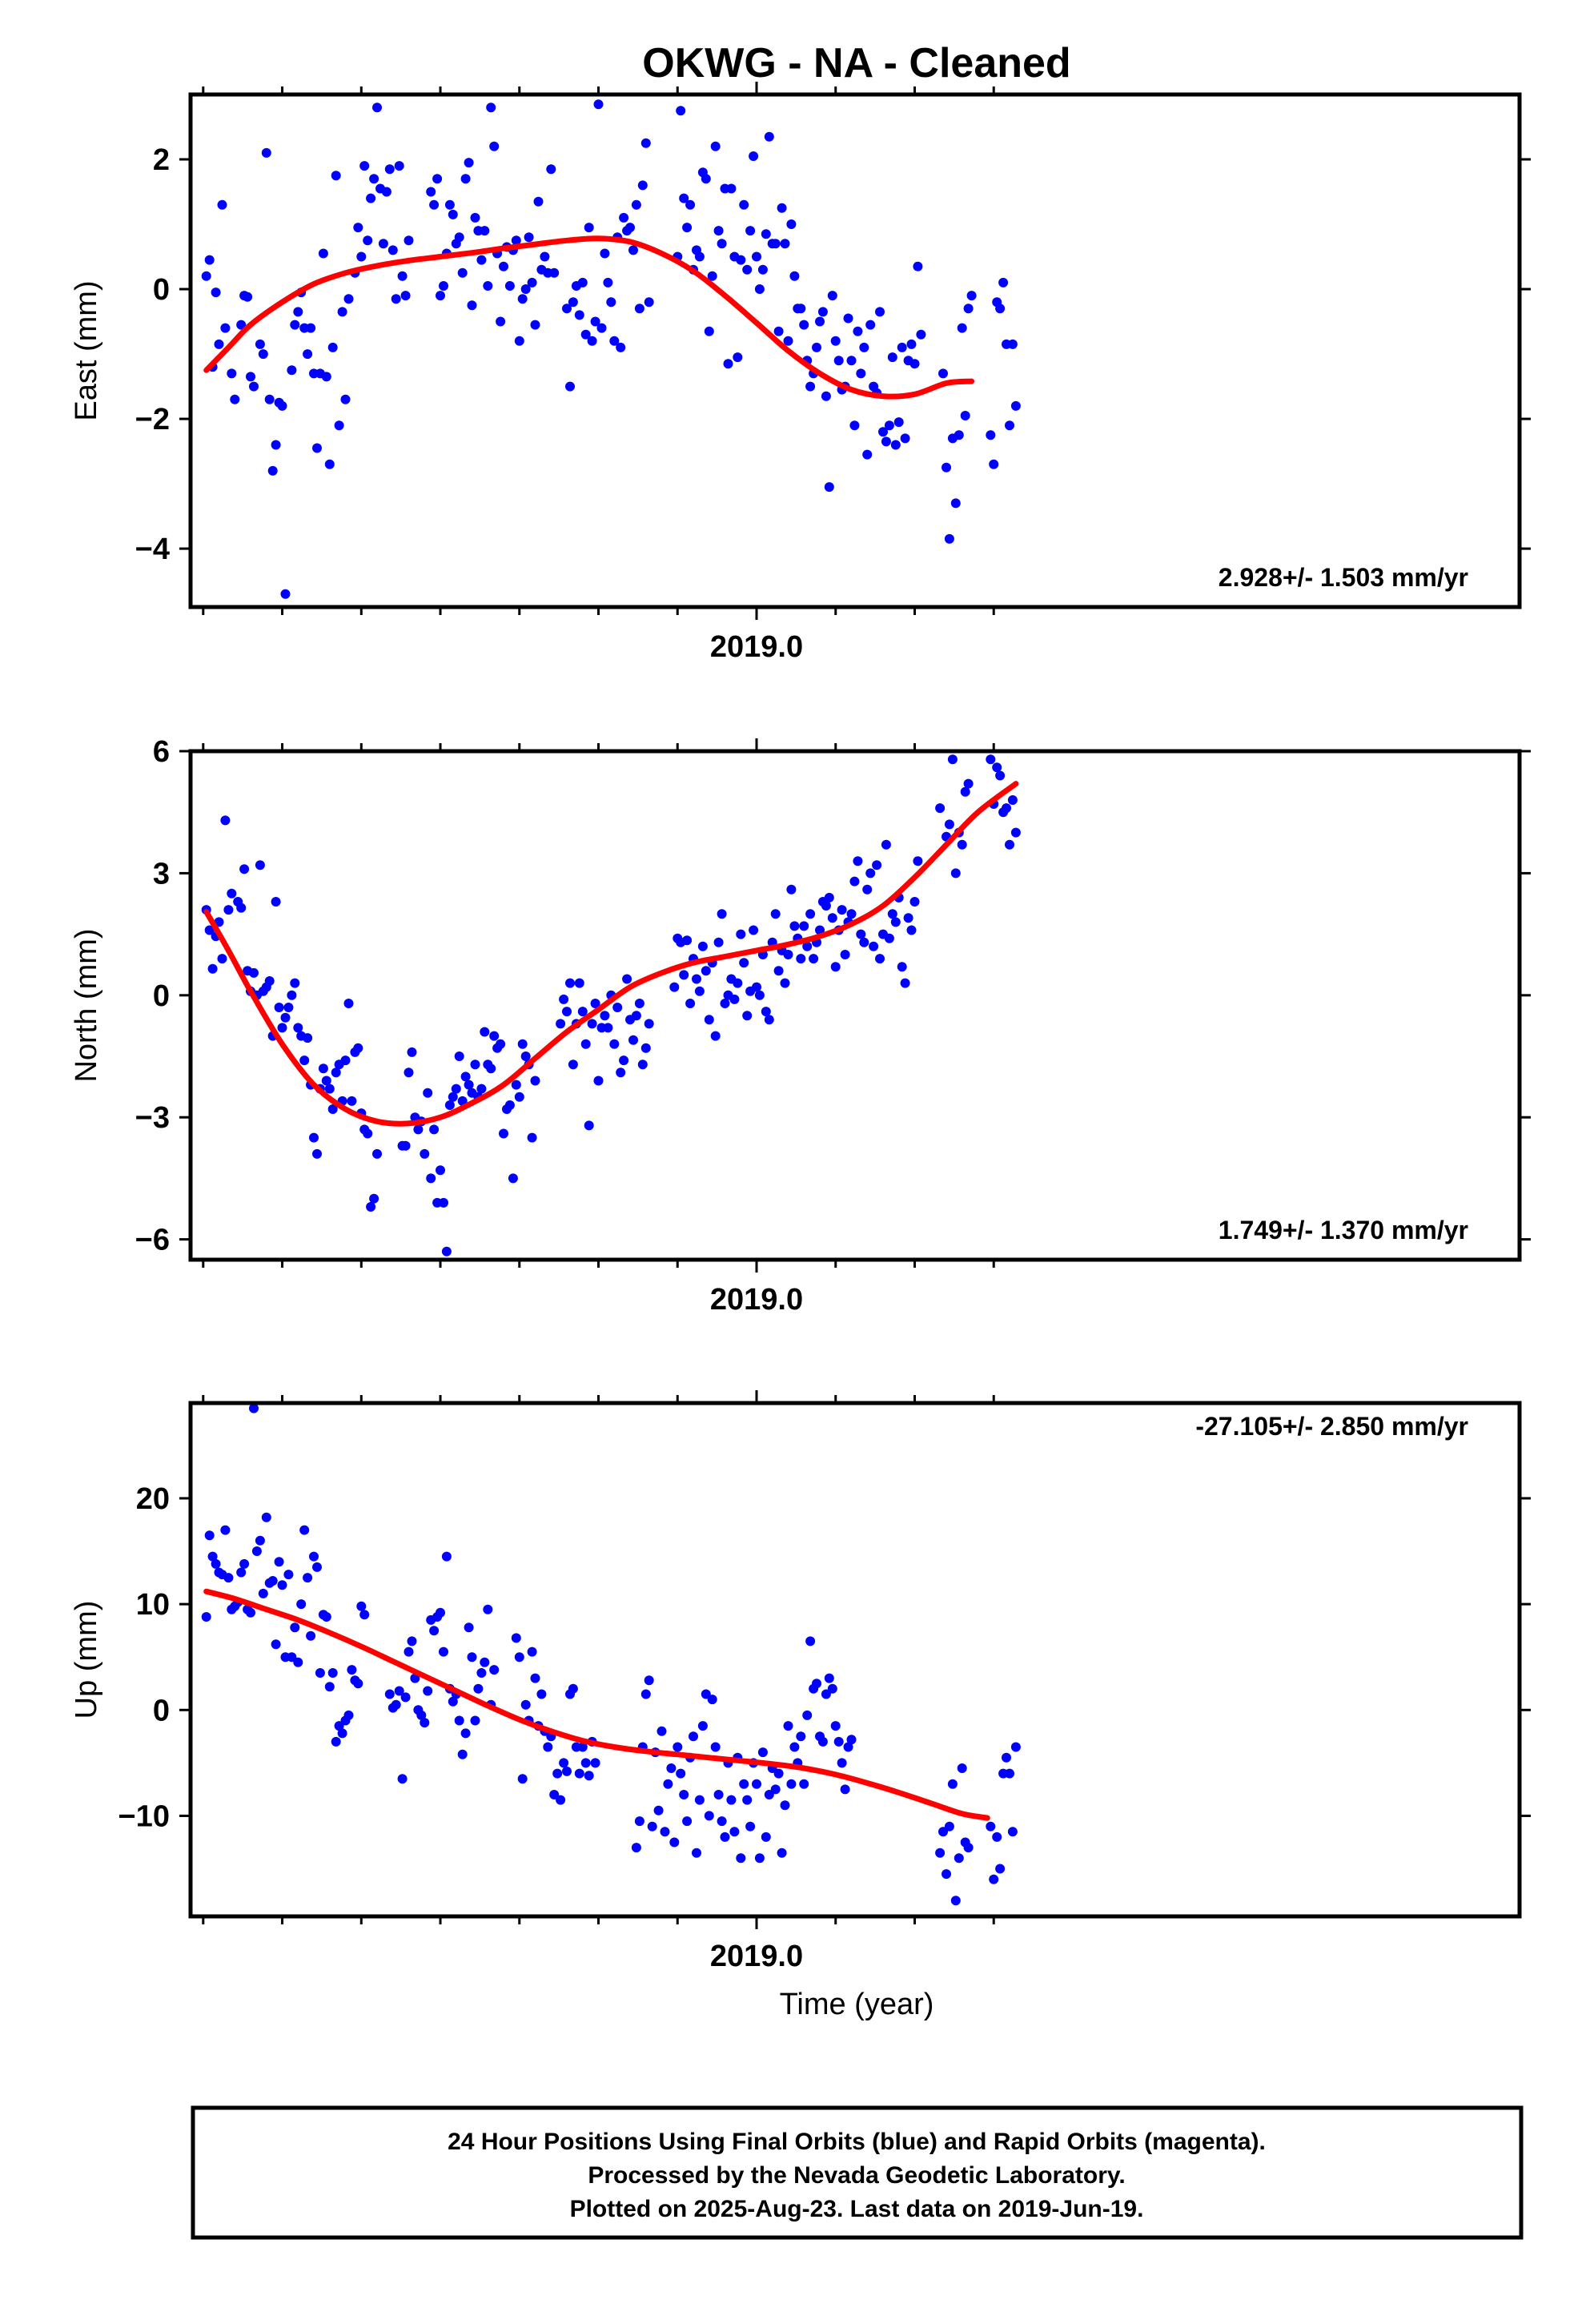 The height and width of the screenshot is (2324, 1582). Describe the element at coordinates (153, 1499) in the screenshot. I see `y-tick-label: 20` at that location.